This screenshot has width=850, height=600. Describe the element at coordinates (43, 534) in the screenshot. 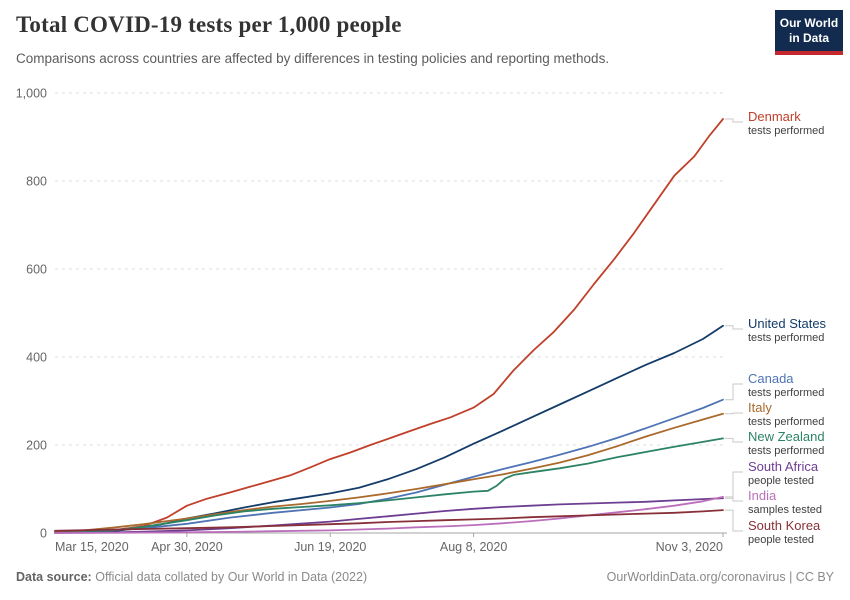

I see `y-tick-label: 0` at that location.